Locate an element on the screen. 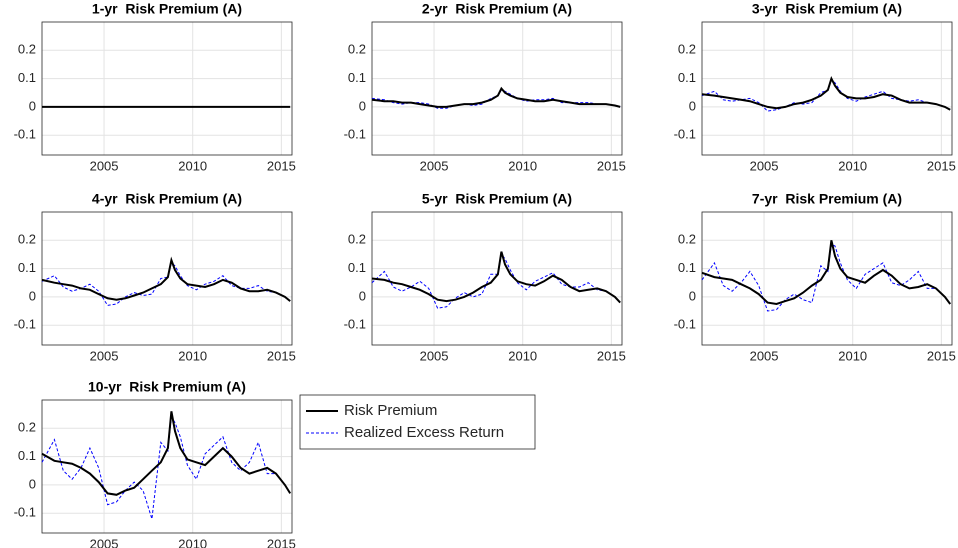 This screenshot has width=958, height=548. chart-title: 3-yr Risk Premium (A) is located at coordinates (827, 9).